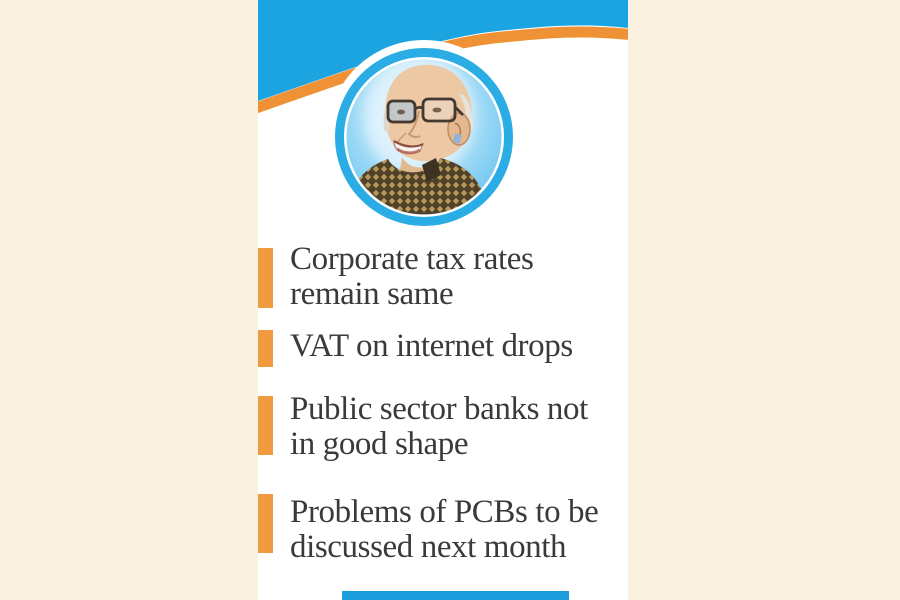 The image size is (900, 600). I want to click on orange-accent-curve, so click(443, 70).